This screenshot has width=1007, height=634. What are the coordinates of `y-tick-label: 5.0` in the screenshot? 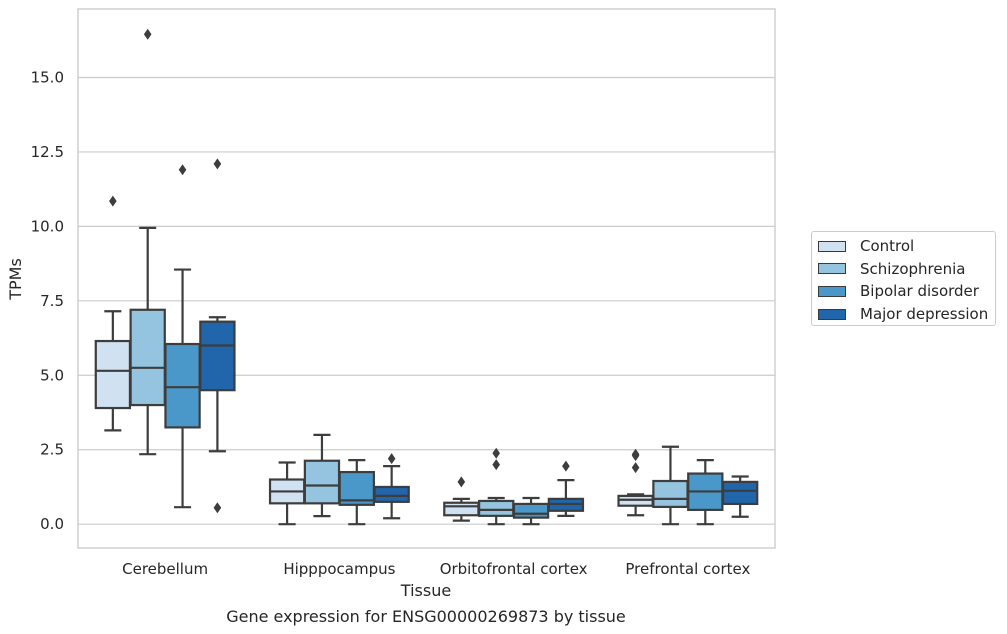 It's located at (52, 375).